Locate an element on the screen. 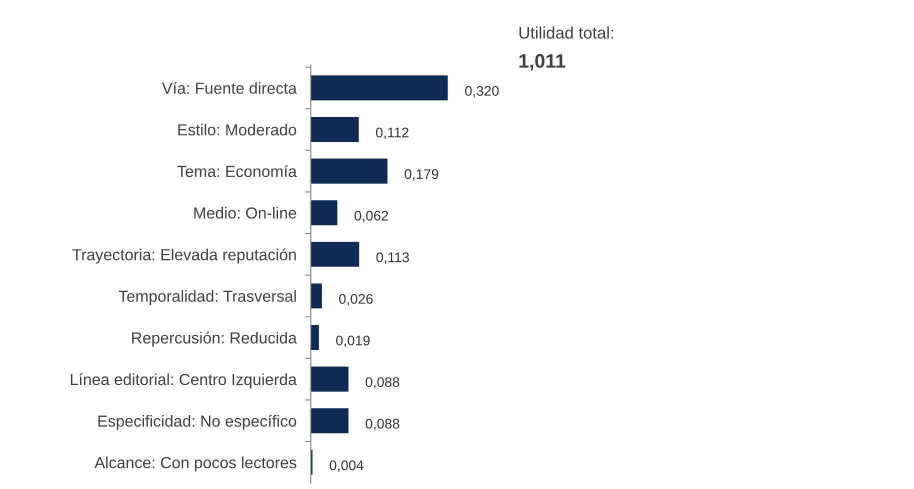 This screenshot has height=489, width=914. y-tick-label: Vía: Fuente directa is located at coordinates (229, 88).